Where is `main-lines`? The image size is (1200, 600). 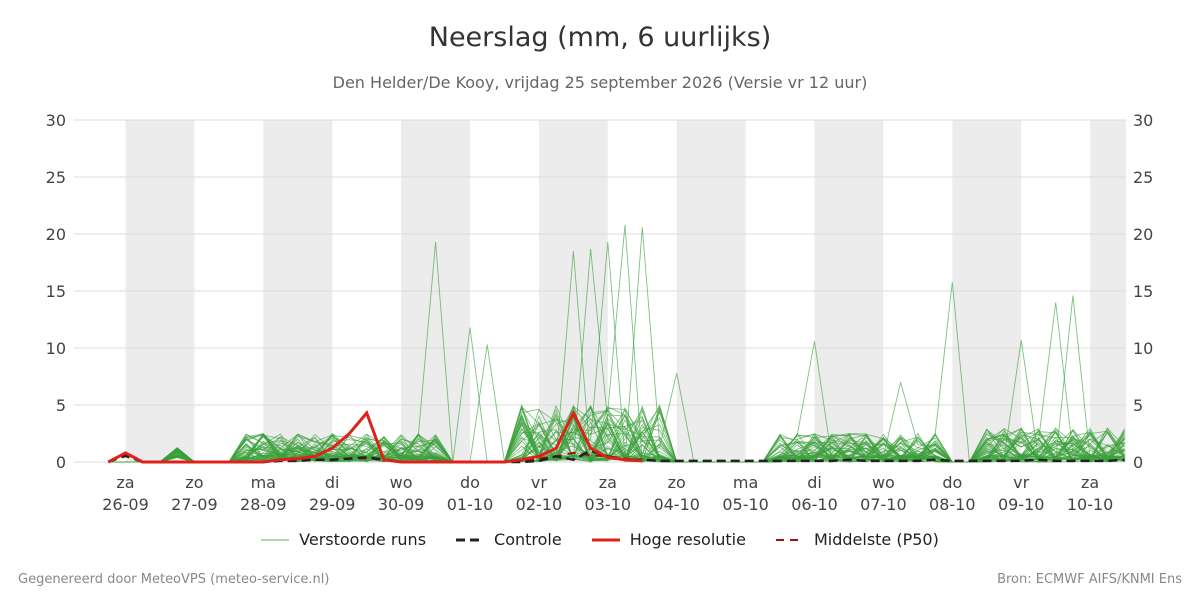
main-lines is located at coordinates (616, 436).